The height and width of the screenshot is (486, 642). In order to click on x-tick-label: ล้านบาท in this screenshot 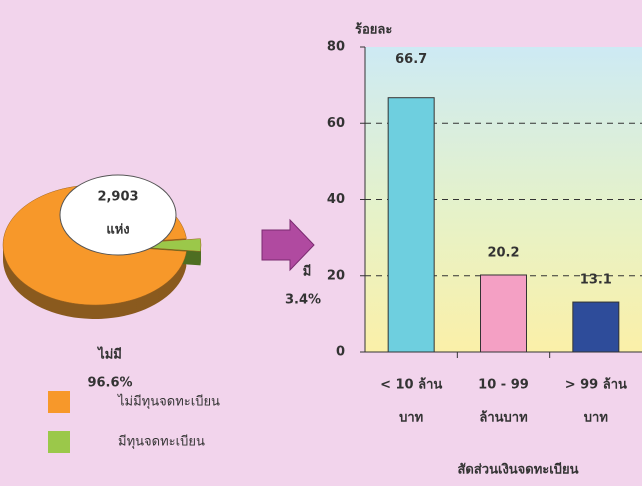, I will do `click(503, 418)`.